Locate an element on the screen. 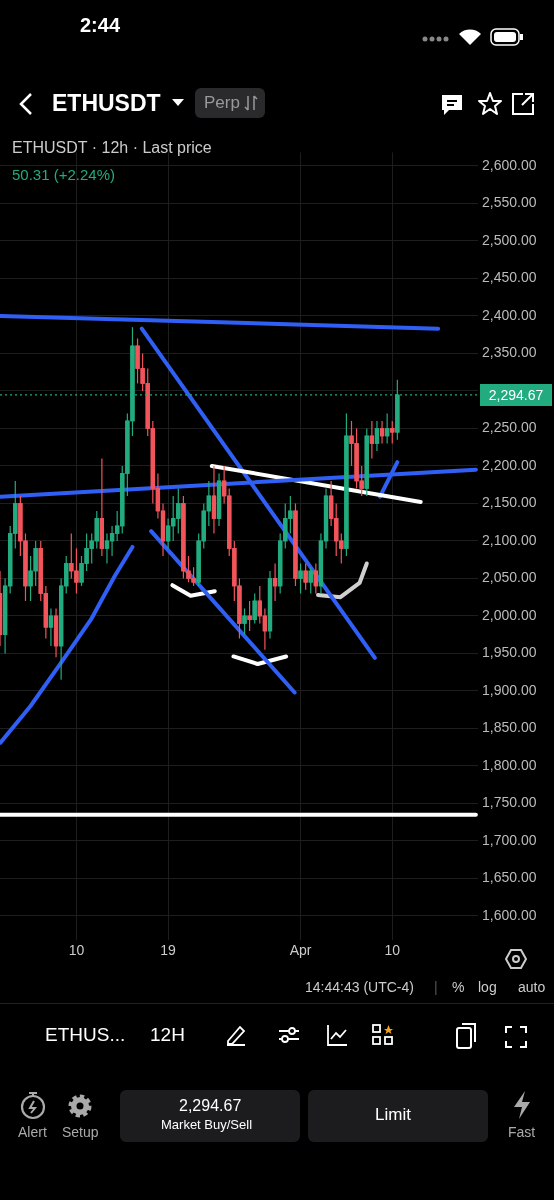  text: Alert is located at coordinates (32, 1132).